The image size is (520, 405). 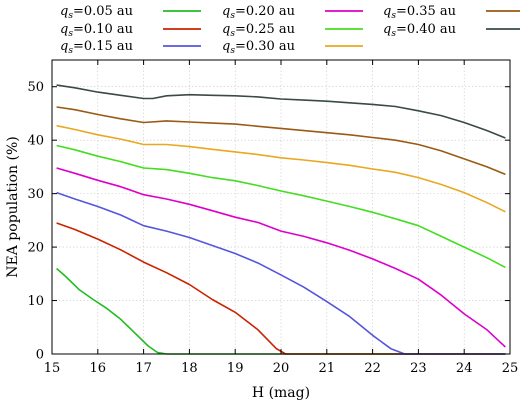 What do you see at coordinates (40, 355) in the screenshot?
I see `y-tick-label: 0` at bounding box center [40, 355].